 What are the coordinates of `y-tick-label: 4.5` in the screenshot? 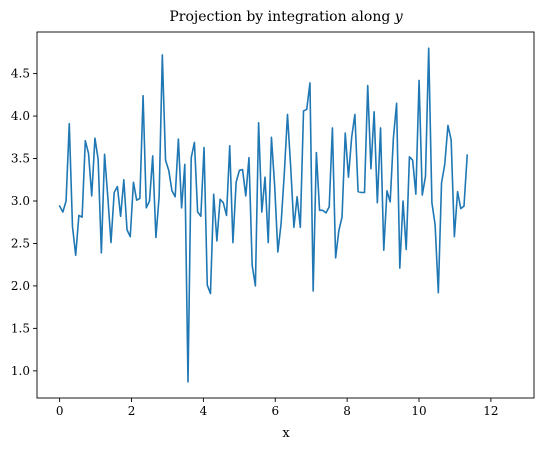 It's located at (20, 74).